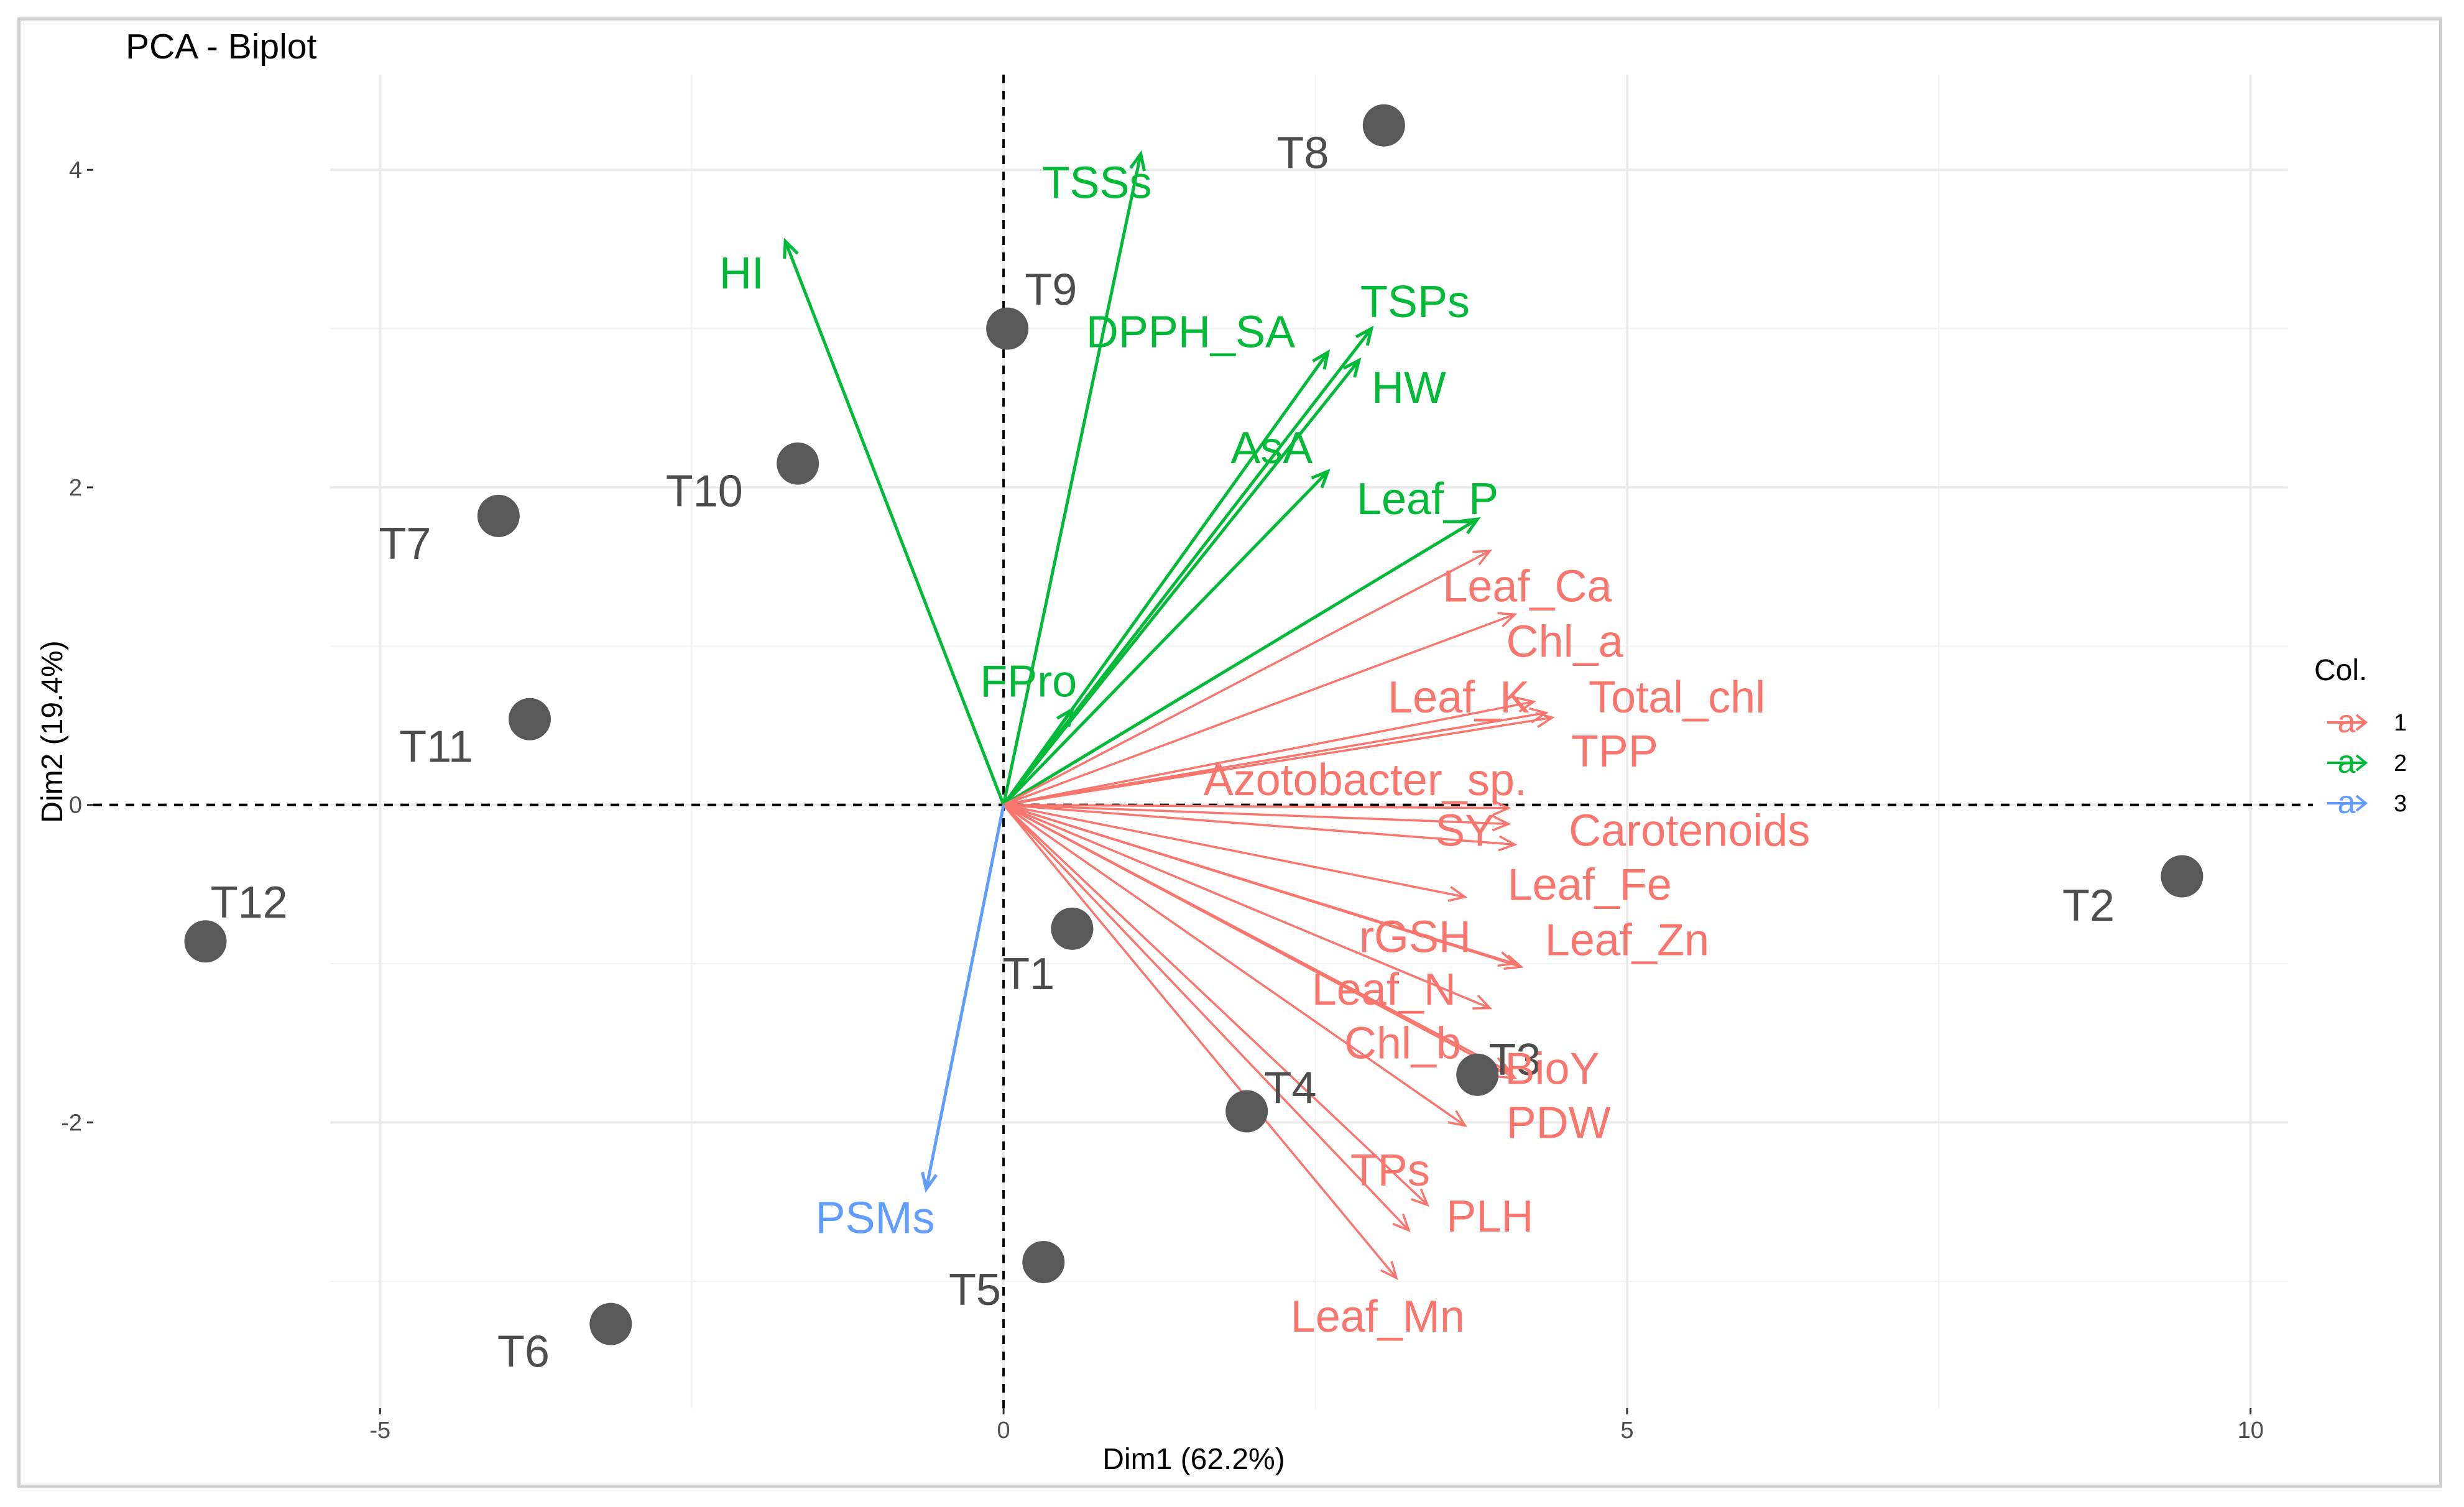 The width and height of the screenshot is (2464, 1507). Describe the element at coordinates (1627, 940) in the screenshot. I see `variable-label-Leaf_Zn: Leaf_Zn` at that location.